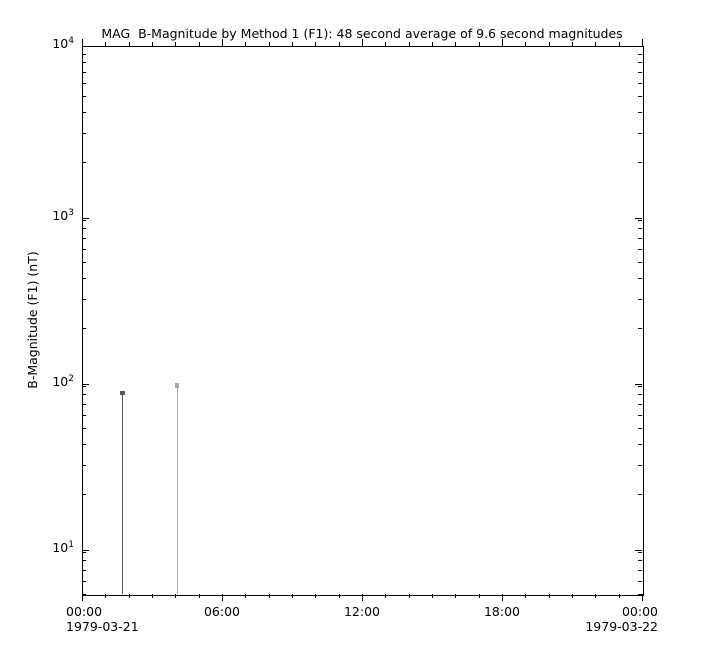  Describe the element at coordinates (621, 619) in the screenshot. I see `x-tick-label: 00:00 1979-03-22` at that location.